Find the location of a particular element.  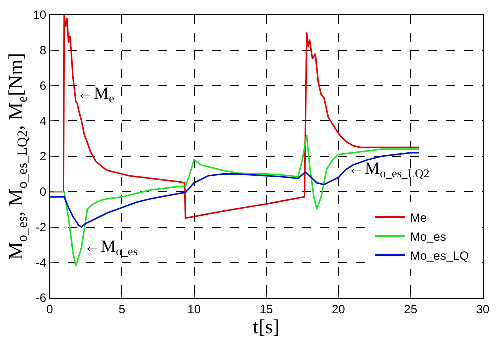

y-tick-label: 8 is located at coordinates (43, 51).